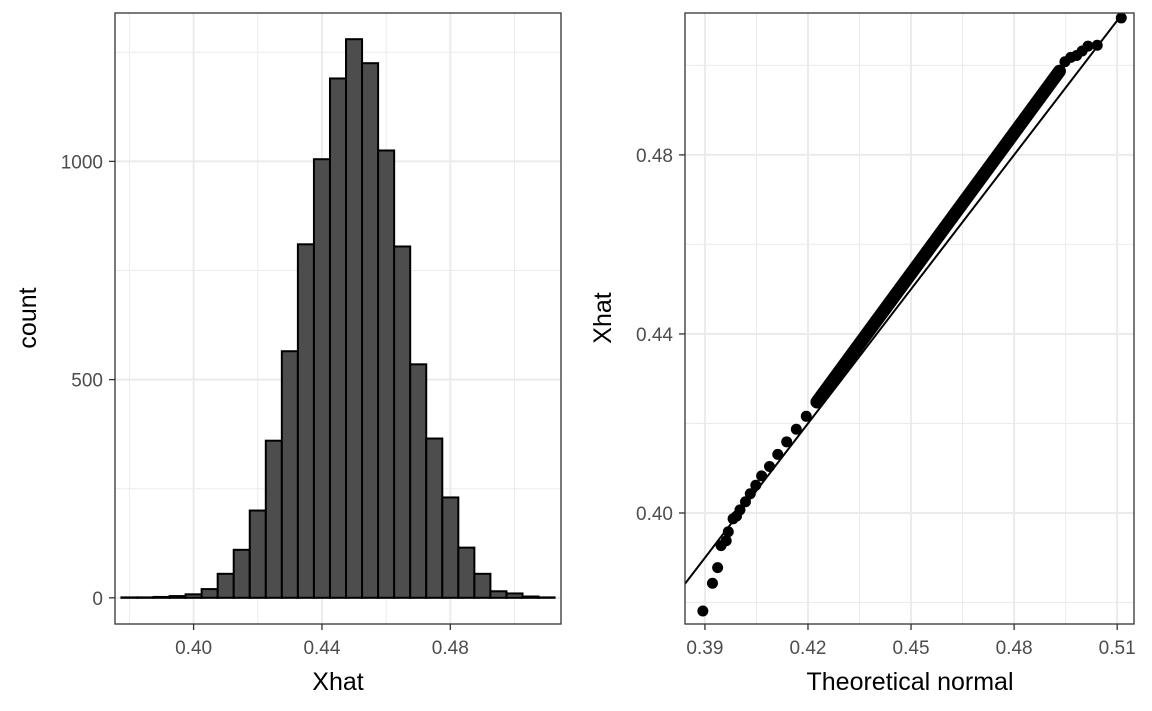 The image size is (1152, 711). What do you see at coordinates (193, 648) in the screenshot?
I see `histogram-x-tick-label: 0.40` at bounding box center [193, 648].